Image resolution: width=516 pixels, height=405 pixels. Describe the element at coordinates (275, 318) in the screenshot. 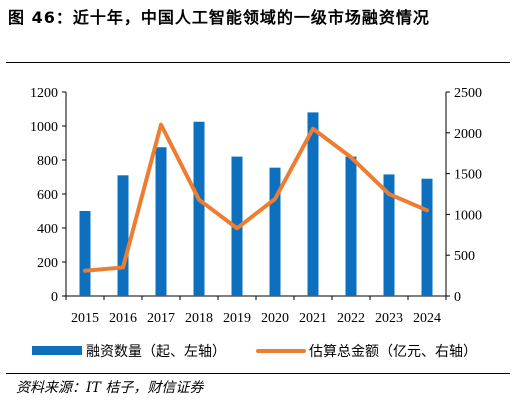

I see `x-tick-label: 2020` at that location.